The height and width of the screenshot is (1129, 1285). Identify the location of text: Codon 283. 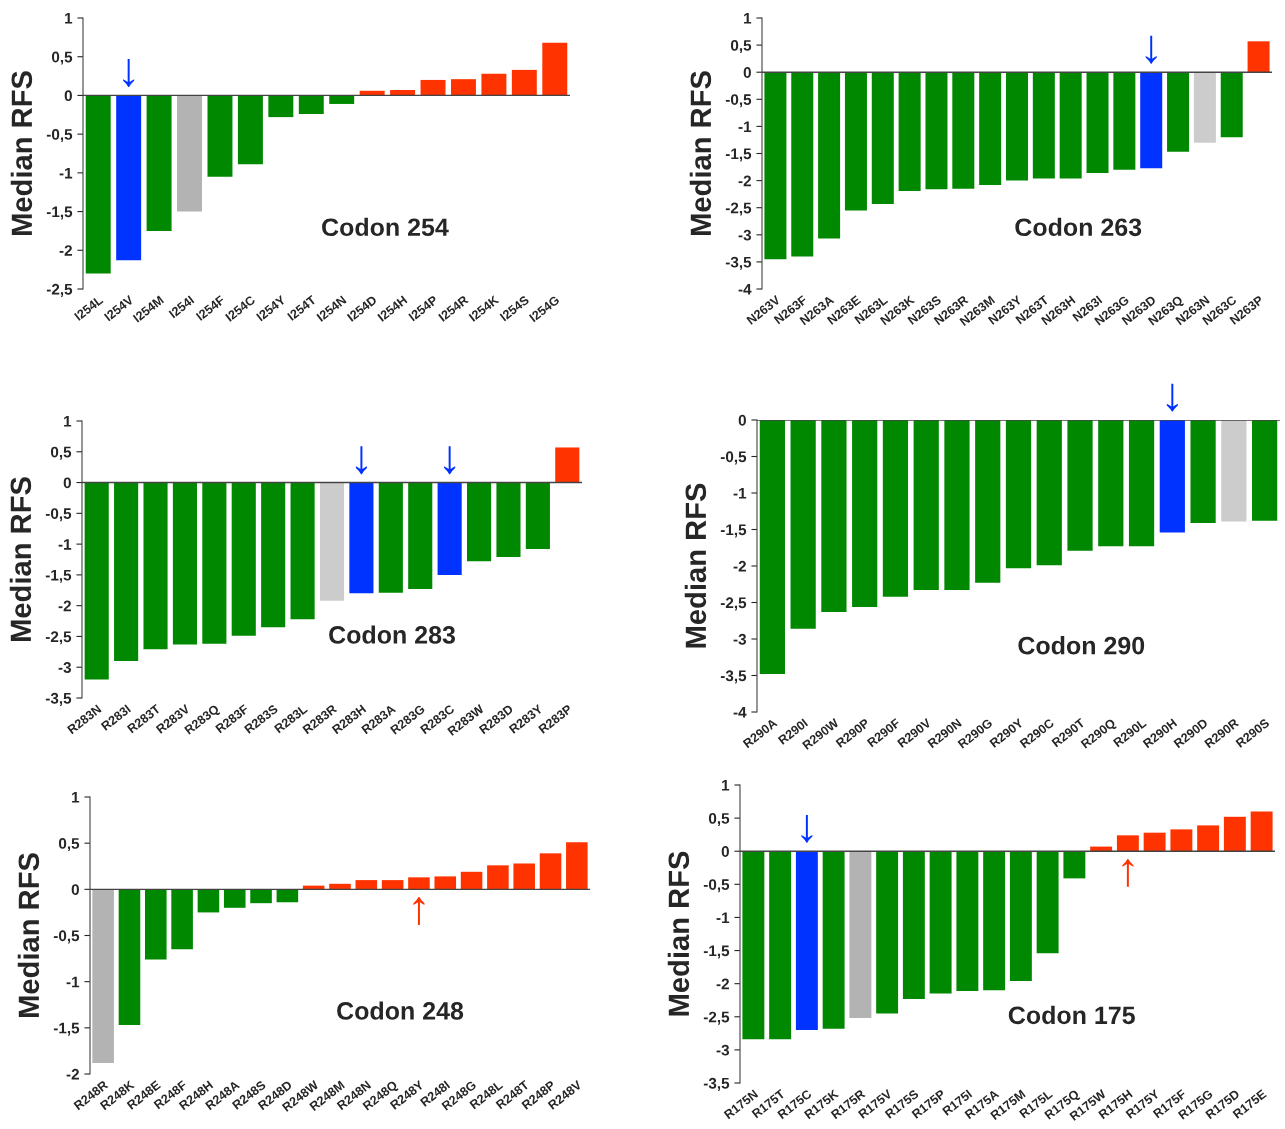
(392, 634).